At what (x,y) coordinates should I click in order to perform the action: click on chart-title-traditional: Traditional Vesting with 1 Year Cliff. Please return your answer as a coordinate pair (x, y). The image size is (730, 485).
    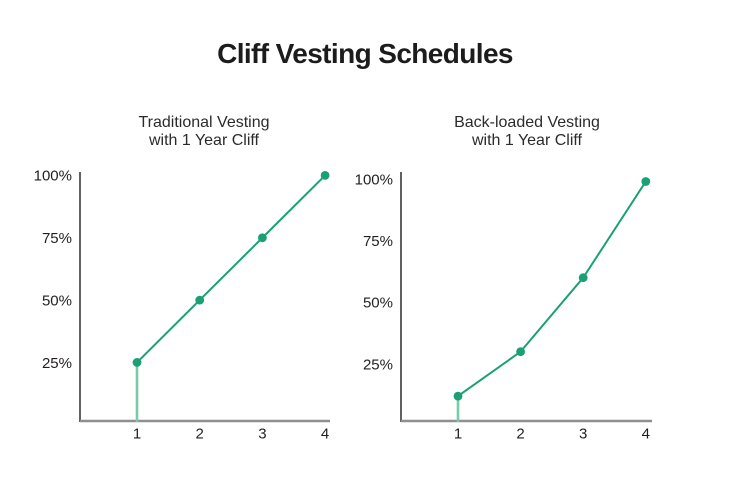
    Looking at the image, I should click on (204, 131).